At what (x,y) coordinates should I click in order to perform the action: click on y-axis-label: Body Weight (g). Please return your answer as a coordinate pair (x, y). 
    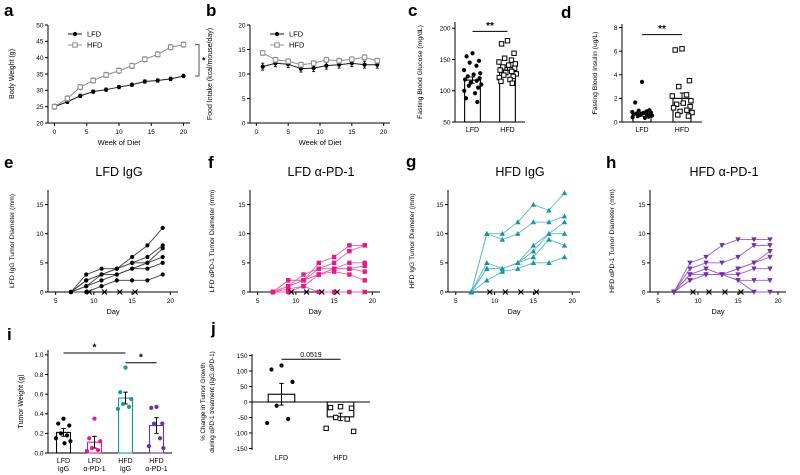
    Looking at the image, I should click on (12, 74).